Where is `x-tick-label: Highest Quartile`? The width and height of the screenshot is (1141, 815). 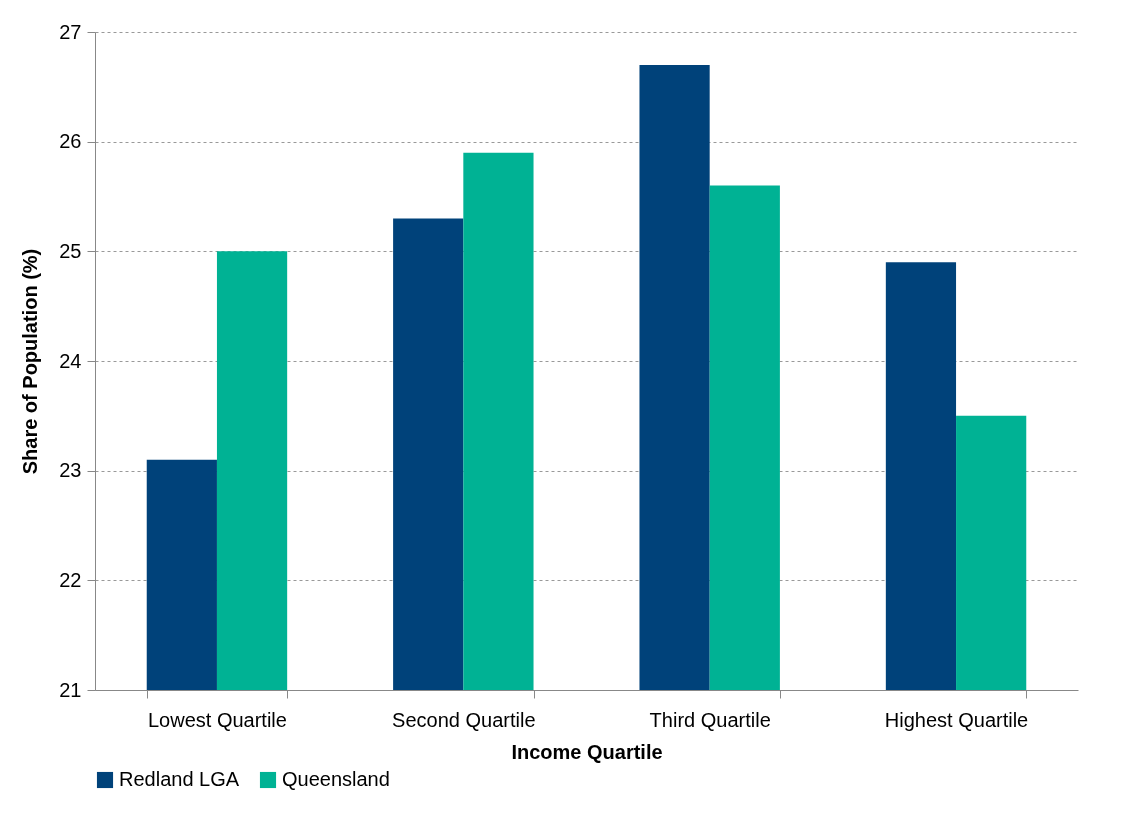
x-tick-label: Highest Quartile is located at coordinates (956, 719).